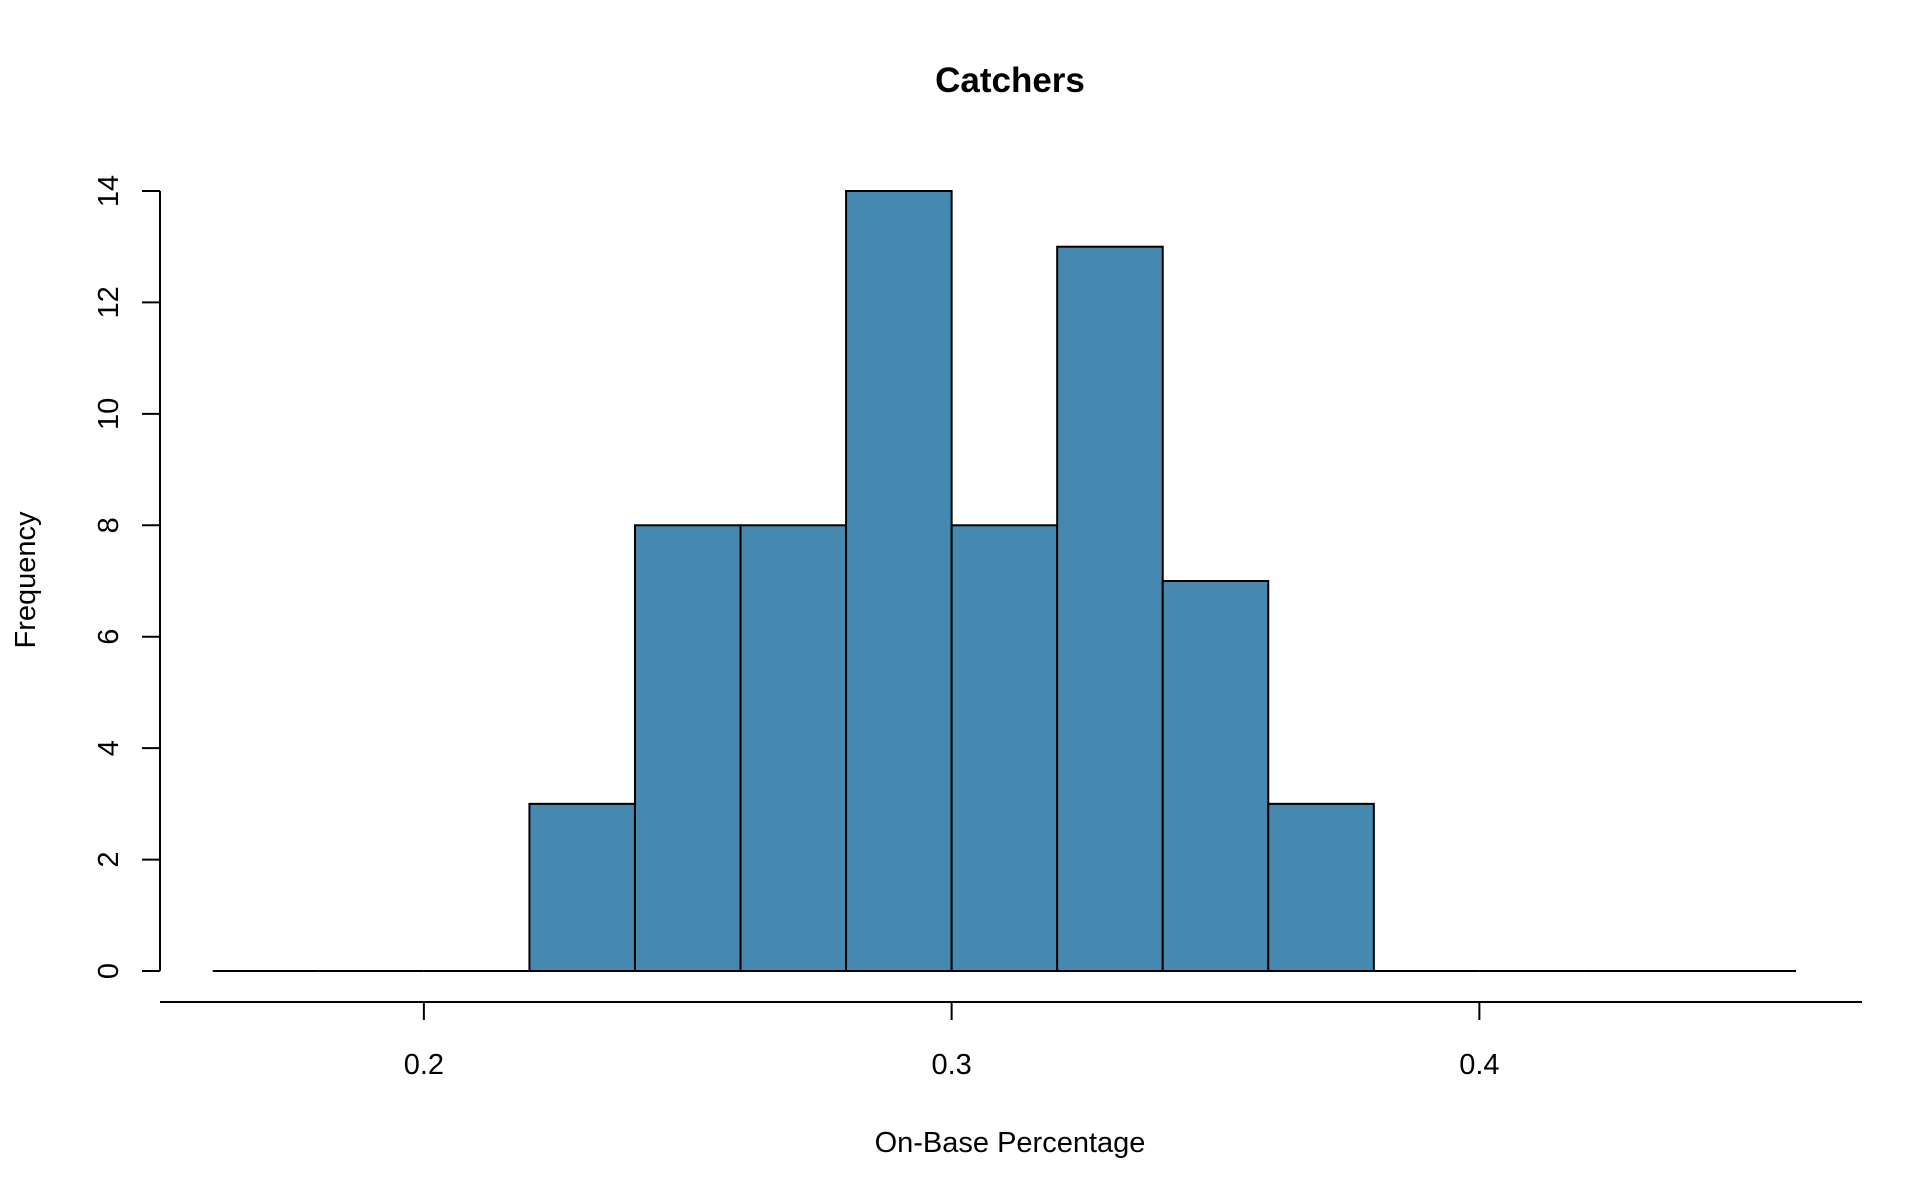 This screenshot has width=1920, height=1186. What do you see at coordinates (1479, 1065) in the screenshot?
I see `x-tick-label: 0.4` at bounding box center [1479, 1065].